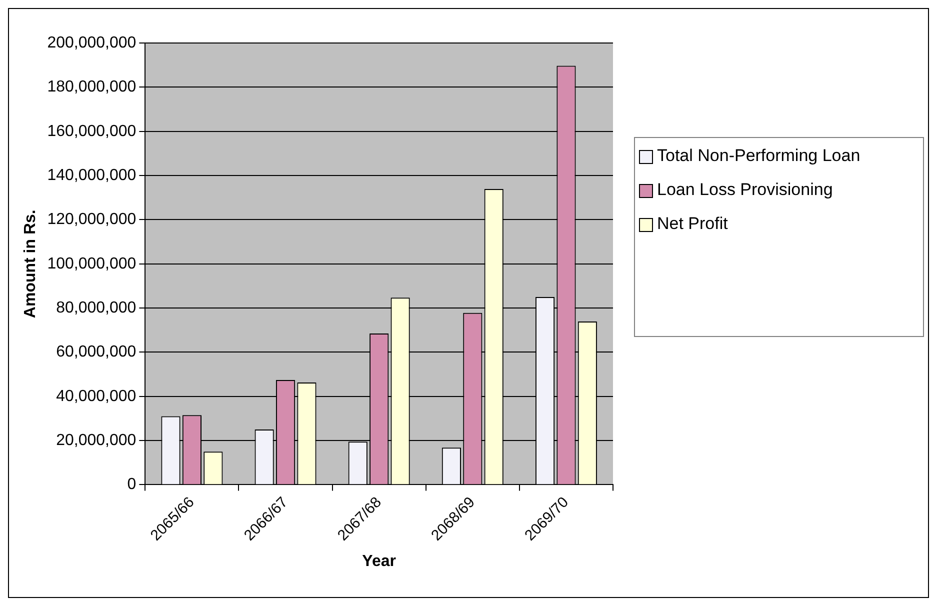  I want to click on y-tick-label: 200,000,000, so click(91, 43).